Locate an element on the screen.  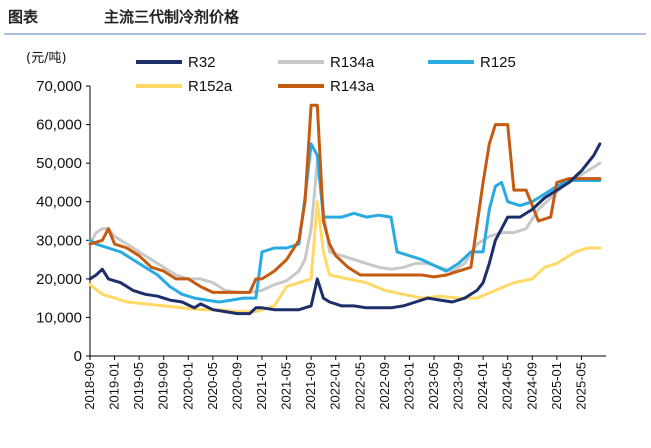
x-tick-label: 2022-05 is located at coordinates (359, 386).